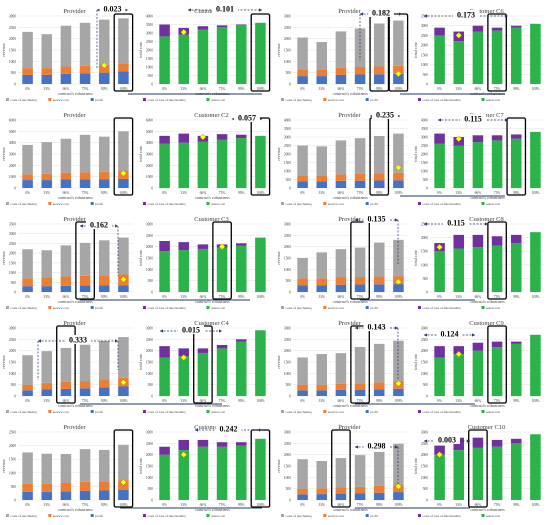  What do you see at coordinates (398, 74) in the screenshot?
I see `diamond-marker` at bounding box center [398, 74].